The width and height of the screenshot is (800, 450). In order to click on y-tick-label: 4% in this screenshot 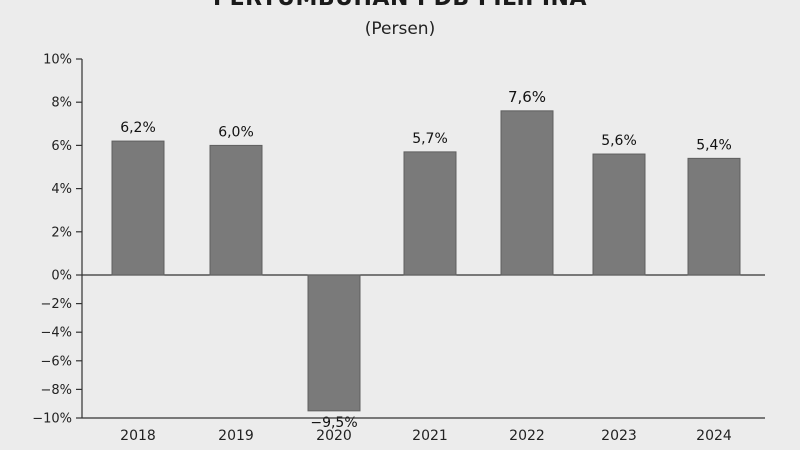, I will do `click(61, 189)`.